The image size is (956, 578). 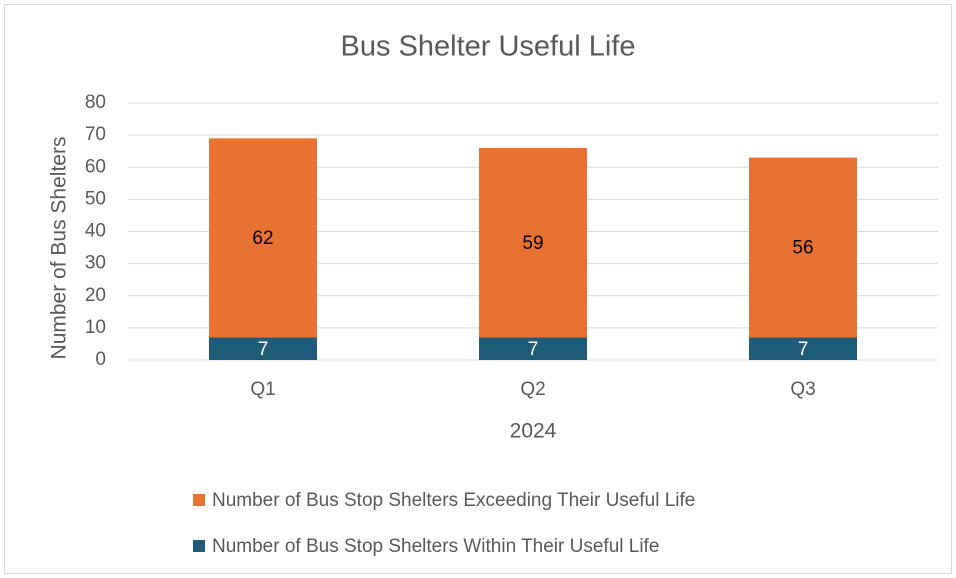 I want to click on y-tick-label: 0, so click(x=100, y=359).